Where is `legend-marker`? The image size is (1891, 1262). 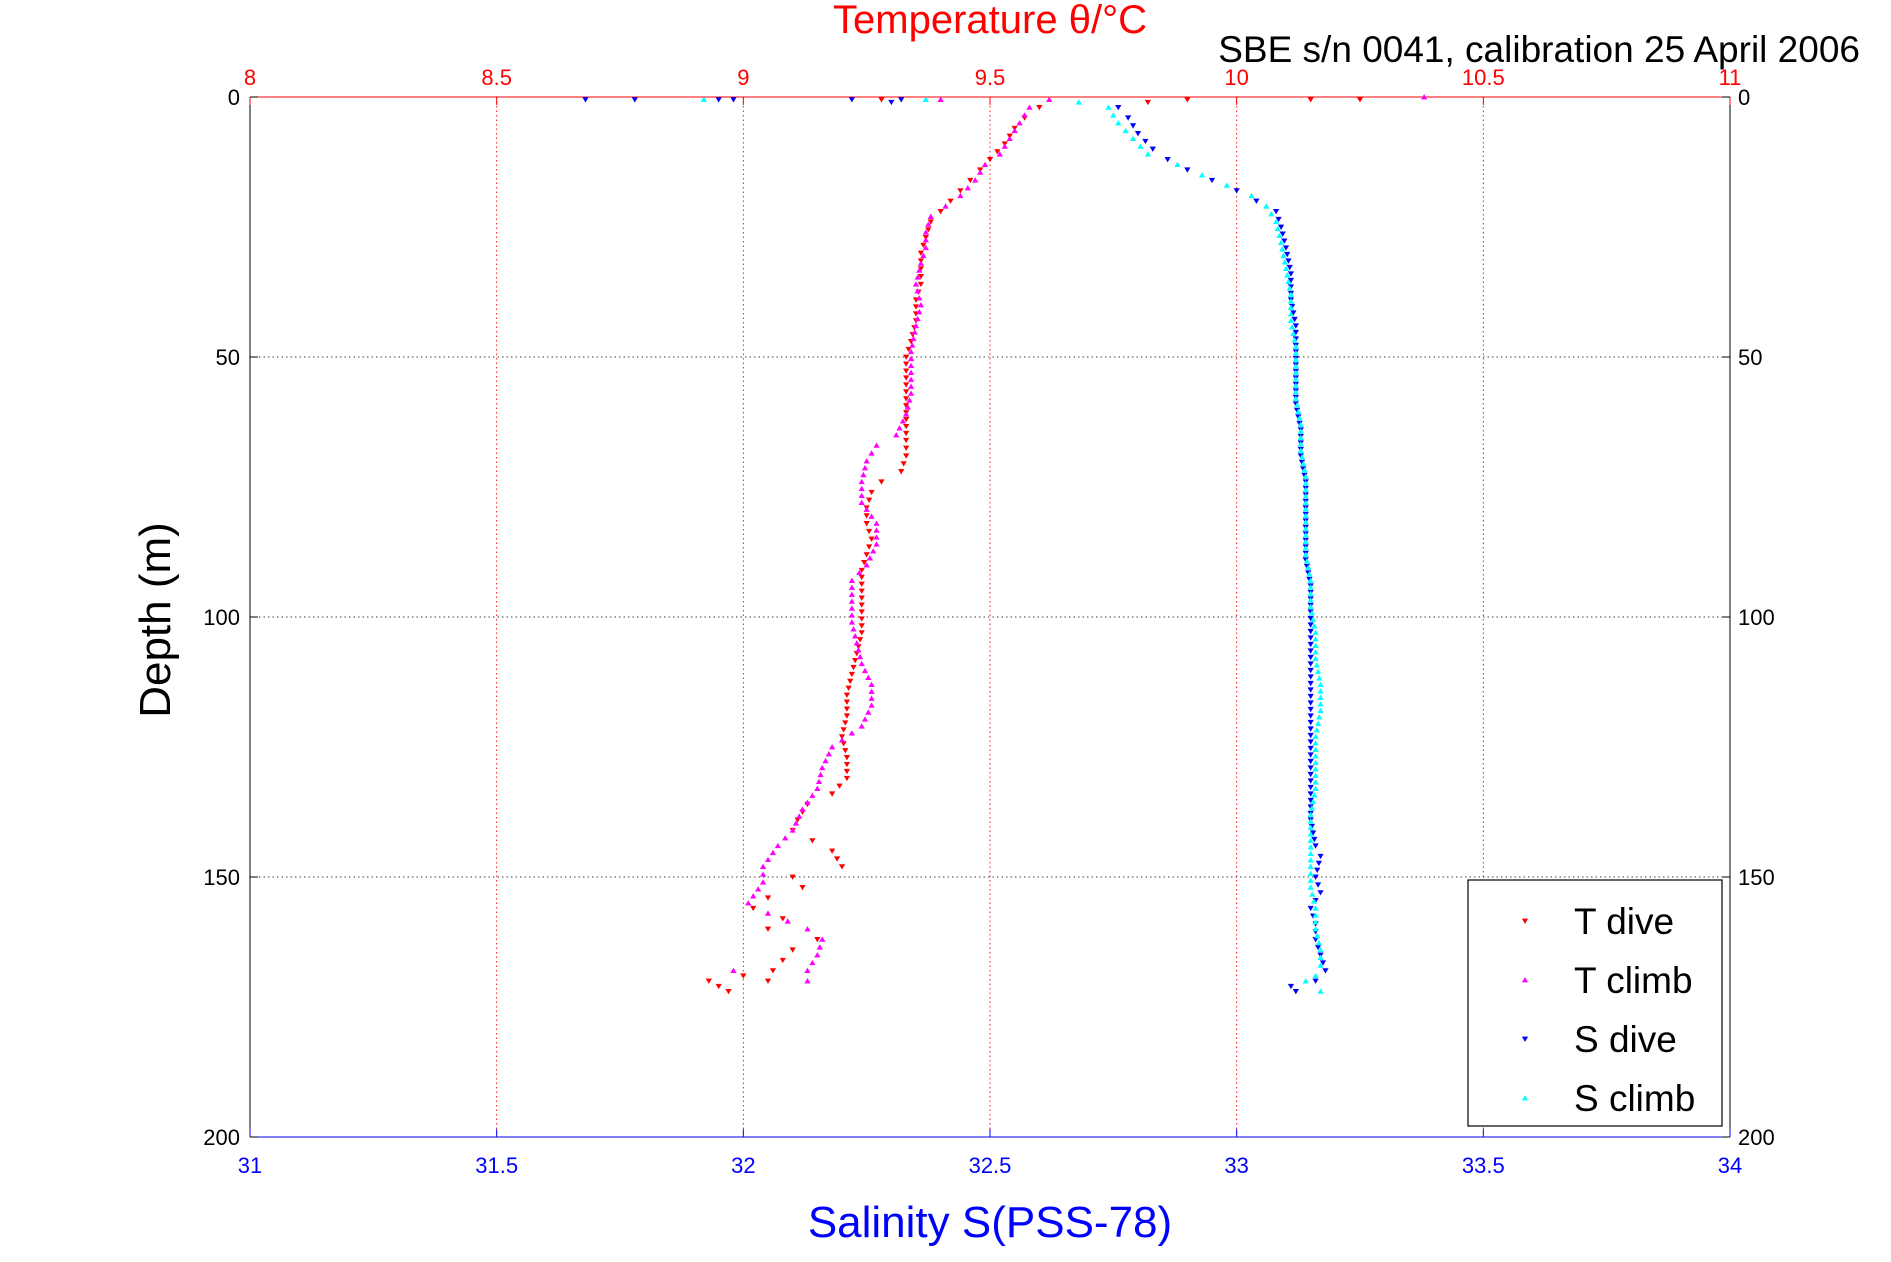 legend-marker is located at coordinates (1525, 1039).